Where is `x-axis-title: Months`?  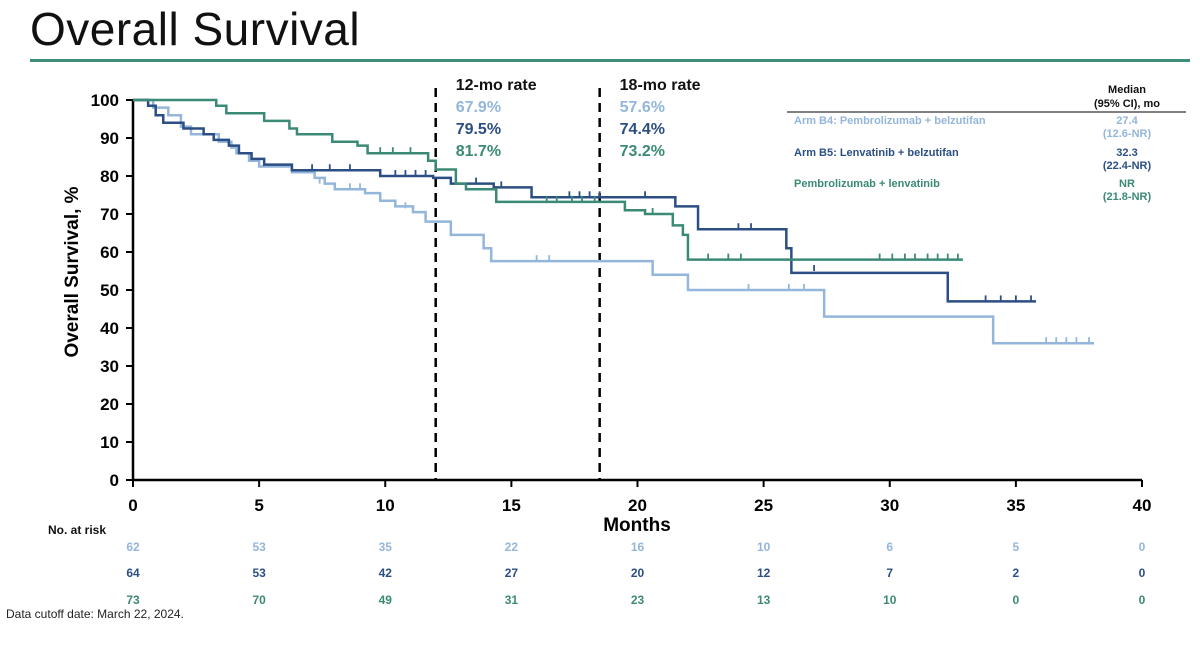
x-axis-title: Months is located at coordinates (637, 525).